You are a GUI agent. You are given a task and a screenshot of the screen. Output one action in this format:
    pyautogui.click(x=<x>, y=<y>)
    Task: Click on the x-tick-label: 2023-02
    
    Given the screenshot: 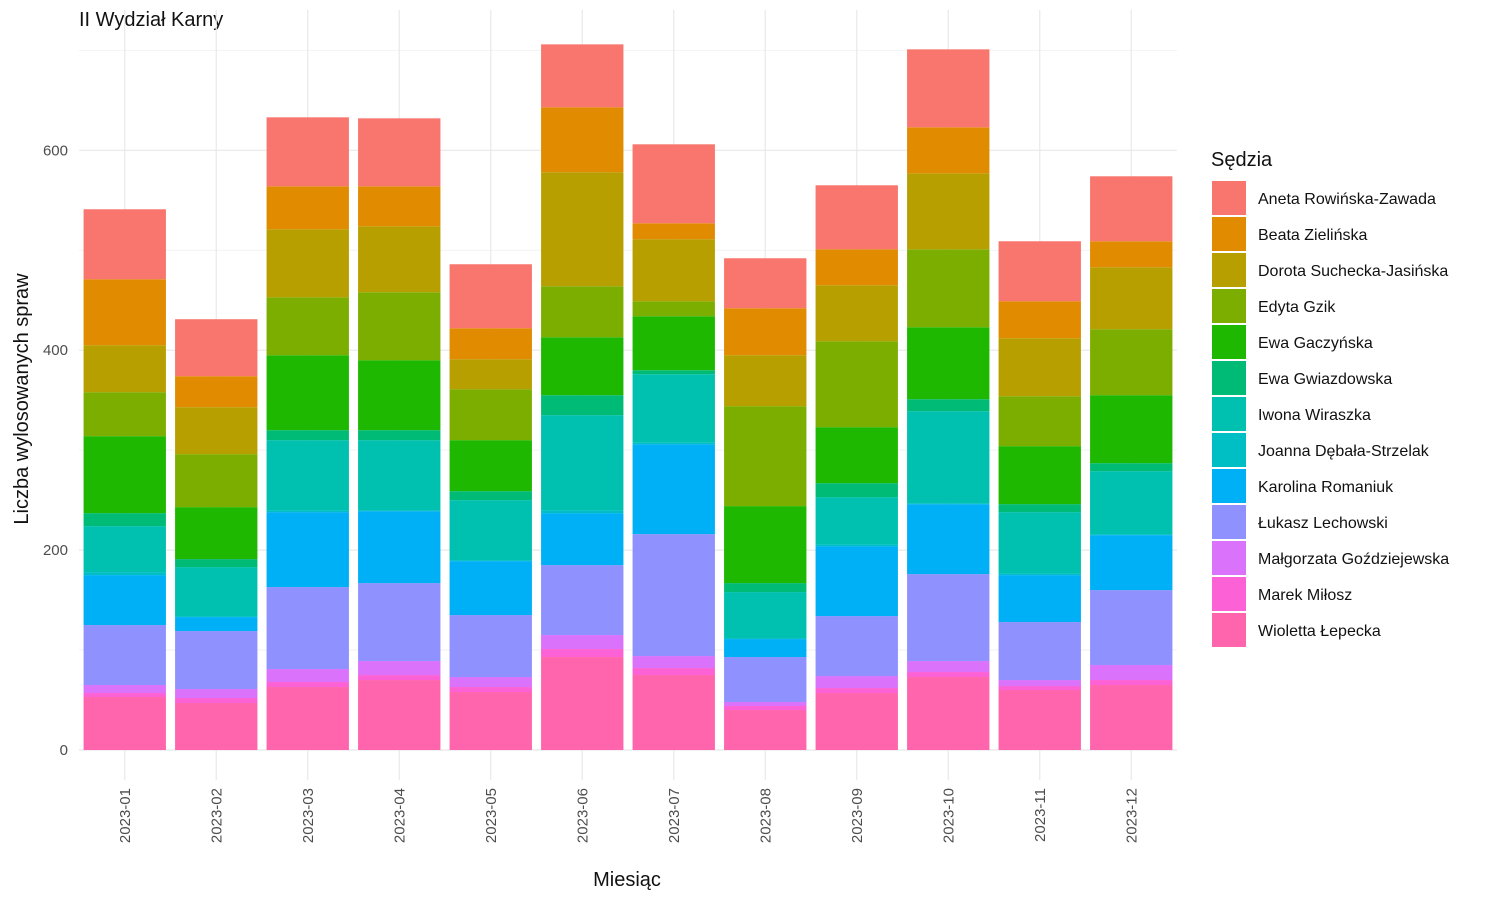 What is the action you would take?
    pyautogui.click(x=216, y=815)
    